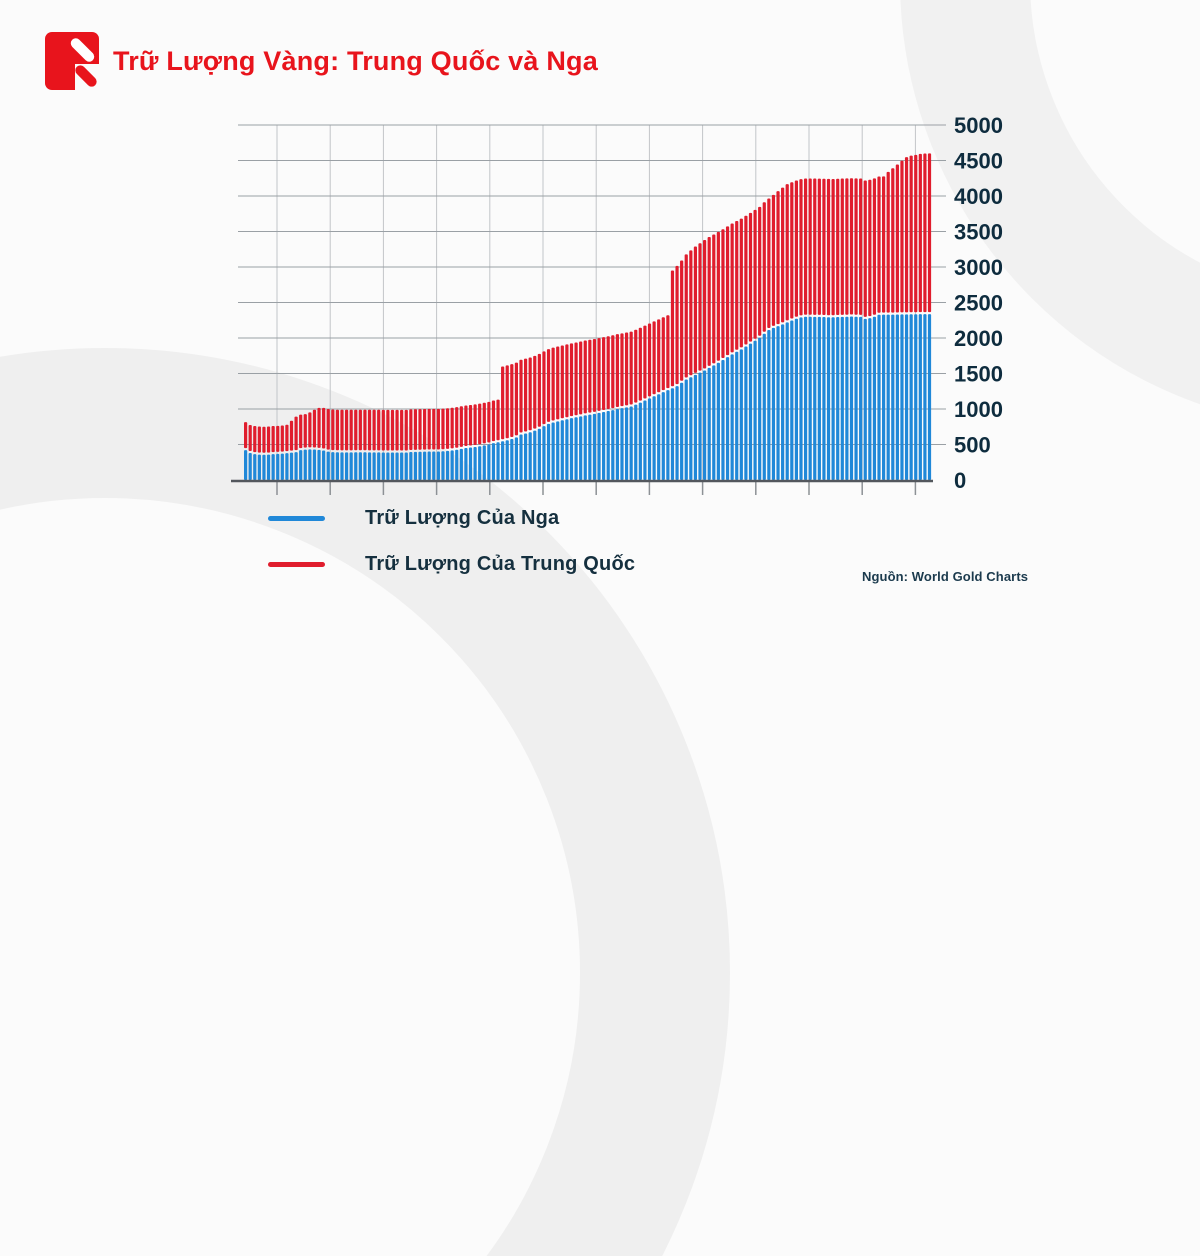  Describe the element at coordinates (978, 374) in the screenshot. I see `y-axis-tick-label: 1500` at that location.